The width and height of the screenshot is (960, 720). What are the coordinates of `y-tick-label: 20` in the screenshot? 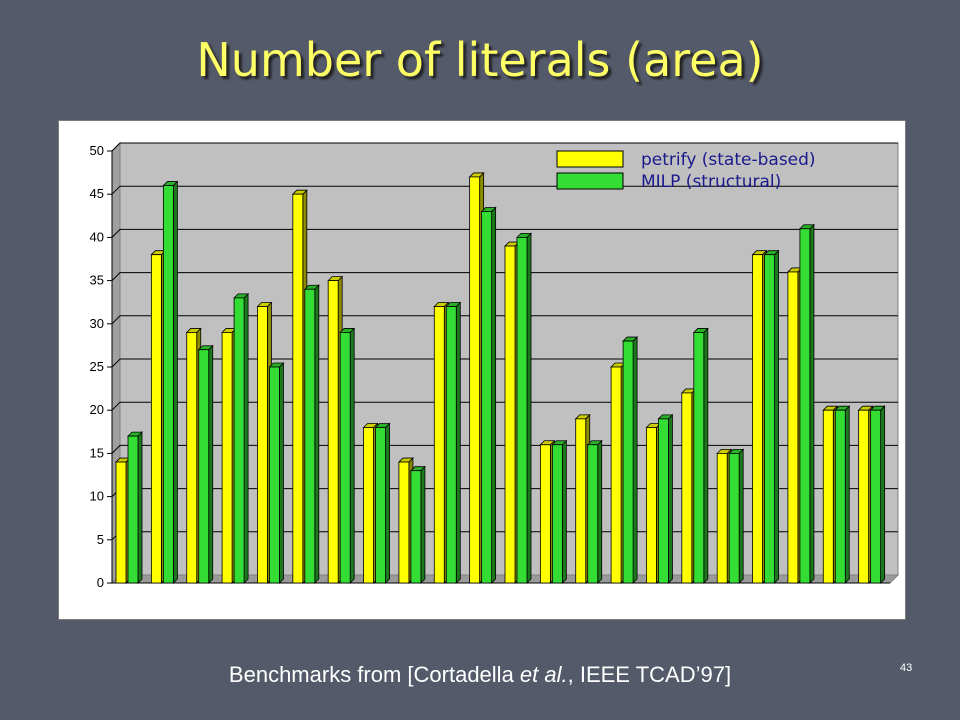 It's located at (97, 409).